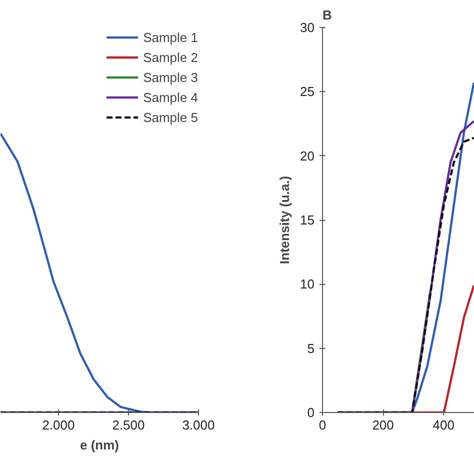  Describe the element at coordinates (311, 348) in the screenshot. I see `y-tick-label: 5` at that location.